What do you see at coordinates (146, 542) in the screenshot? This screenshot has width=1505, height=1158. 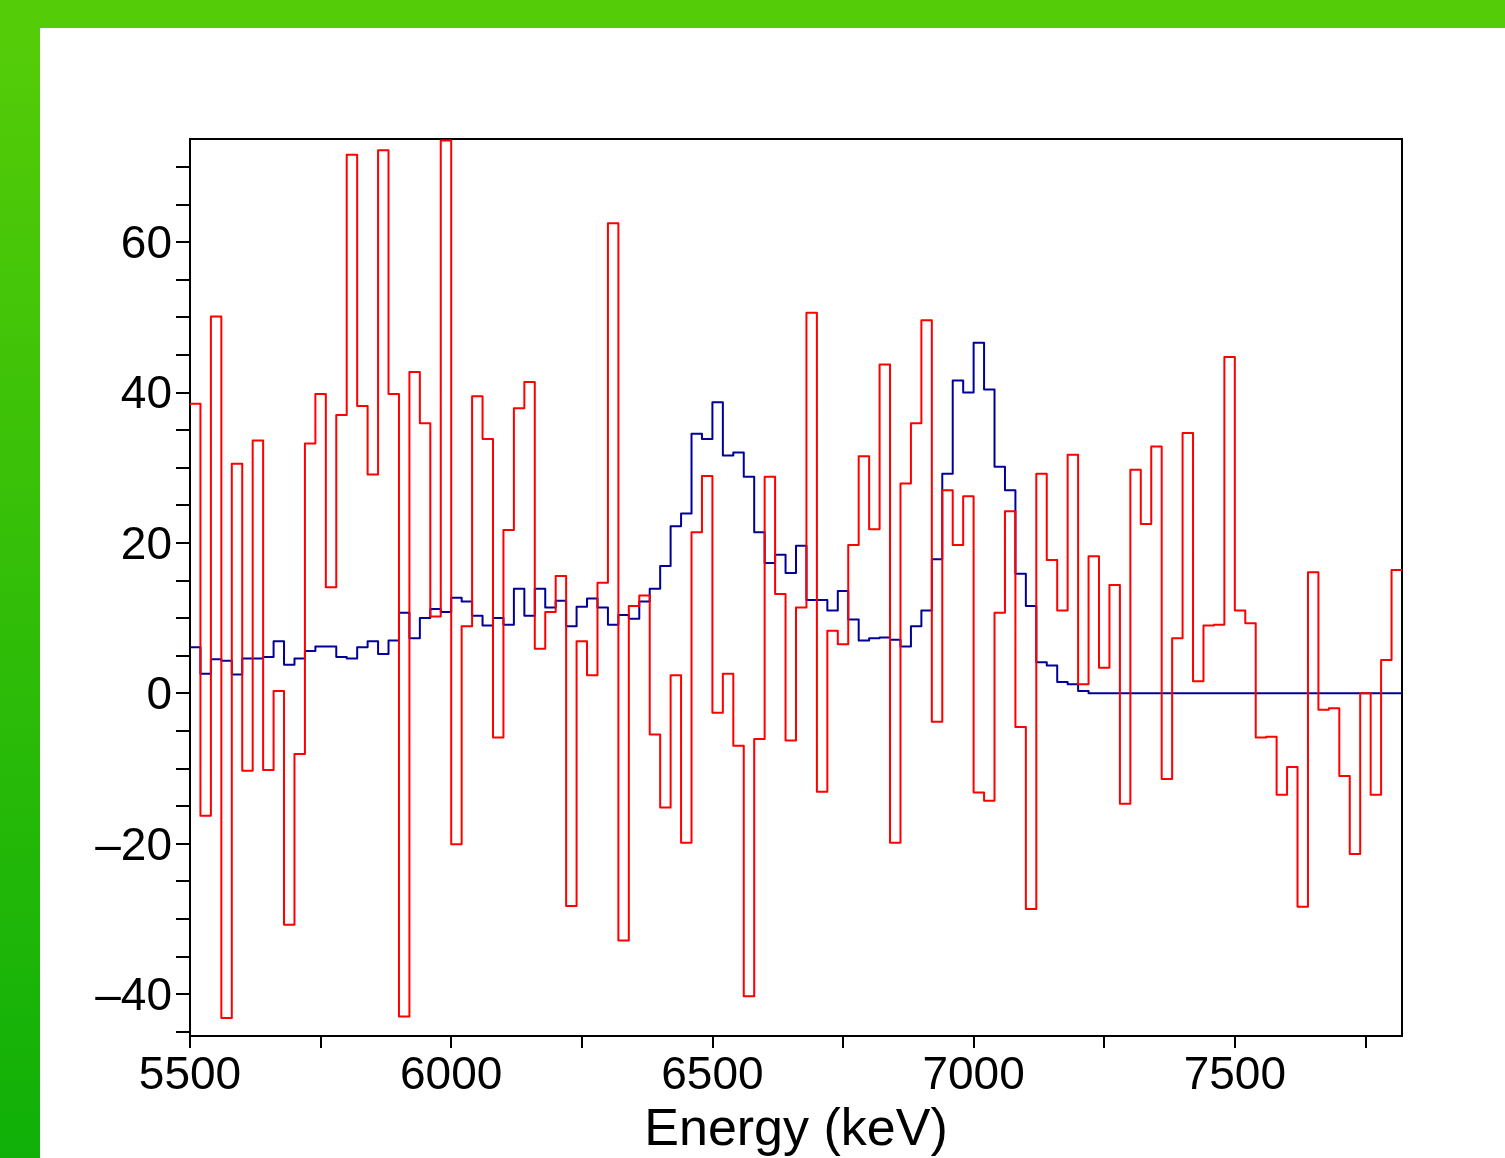 I see `y-tick-label: 20` at bounding box center [146, 542].